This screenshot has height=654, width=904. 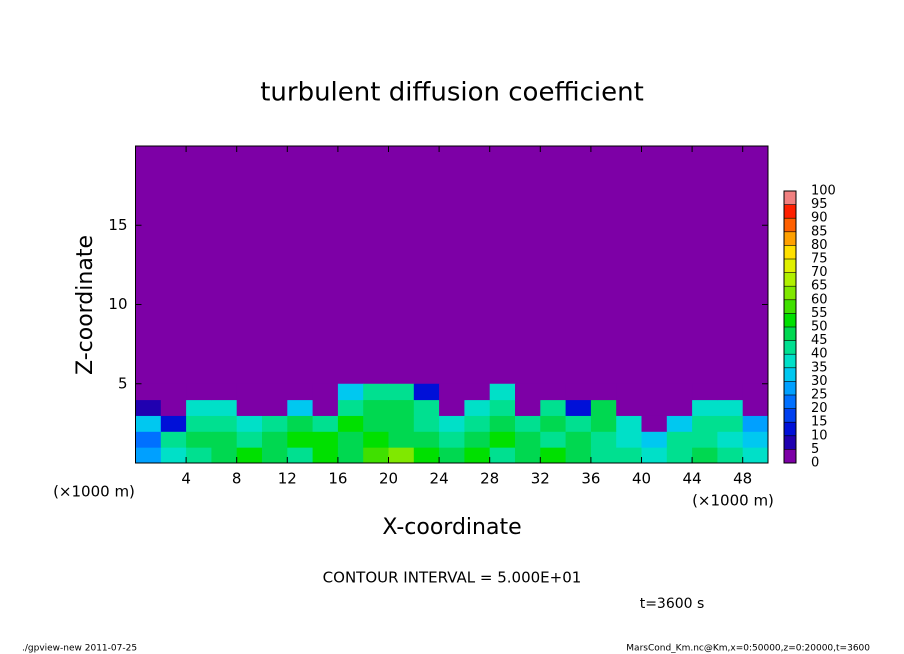 I want to click on y-unit: (×1000 m), so click(x=94, y=492).